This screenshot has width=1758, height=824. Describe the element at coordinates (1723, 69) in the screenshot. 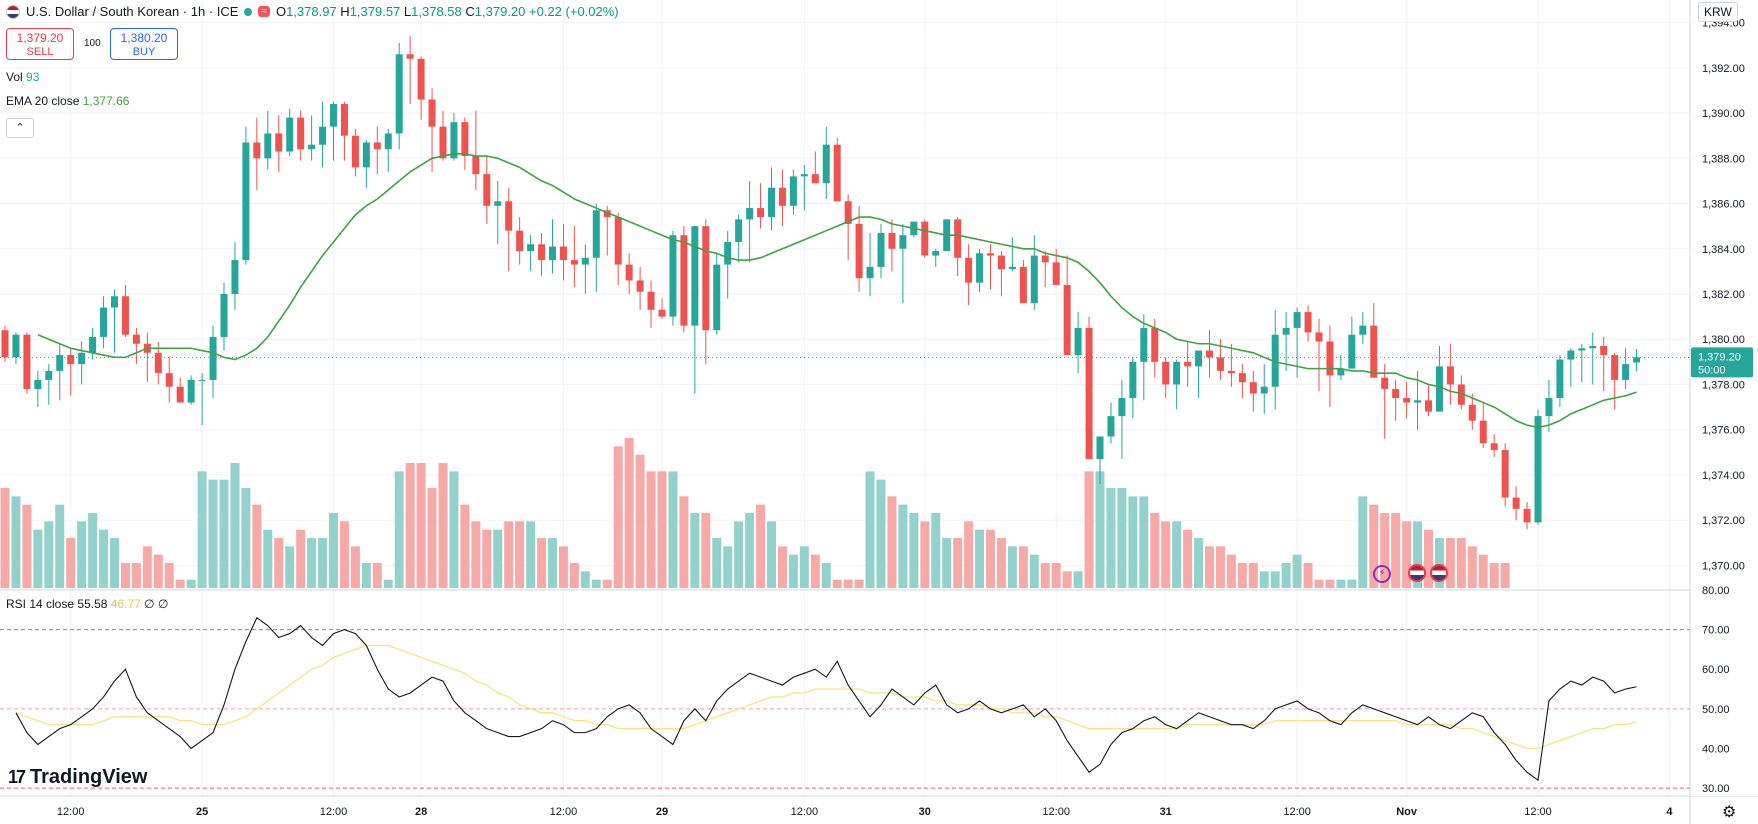

I see `price-tick-label: 1,392.00` at that location.